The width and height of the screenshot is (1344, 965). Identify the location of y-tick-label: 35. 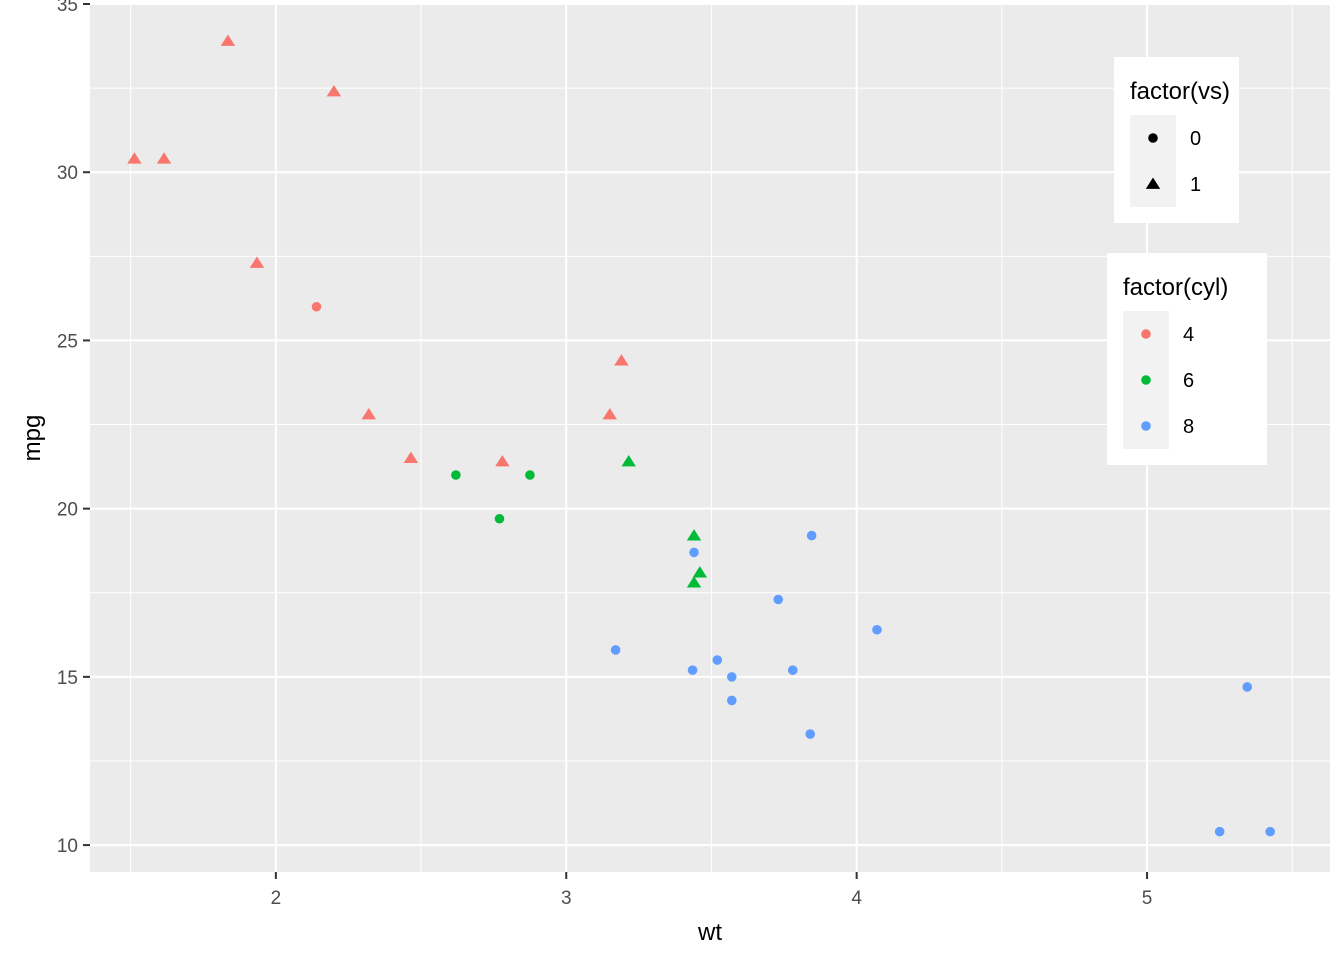
(67, 8).